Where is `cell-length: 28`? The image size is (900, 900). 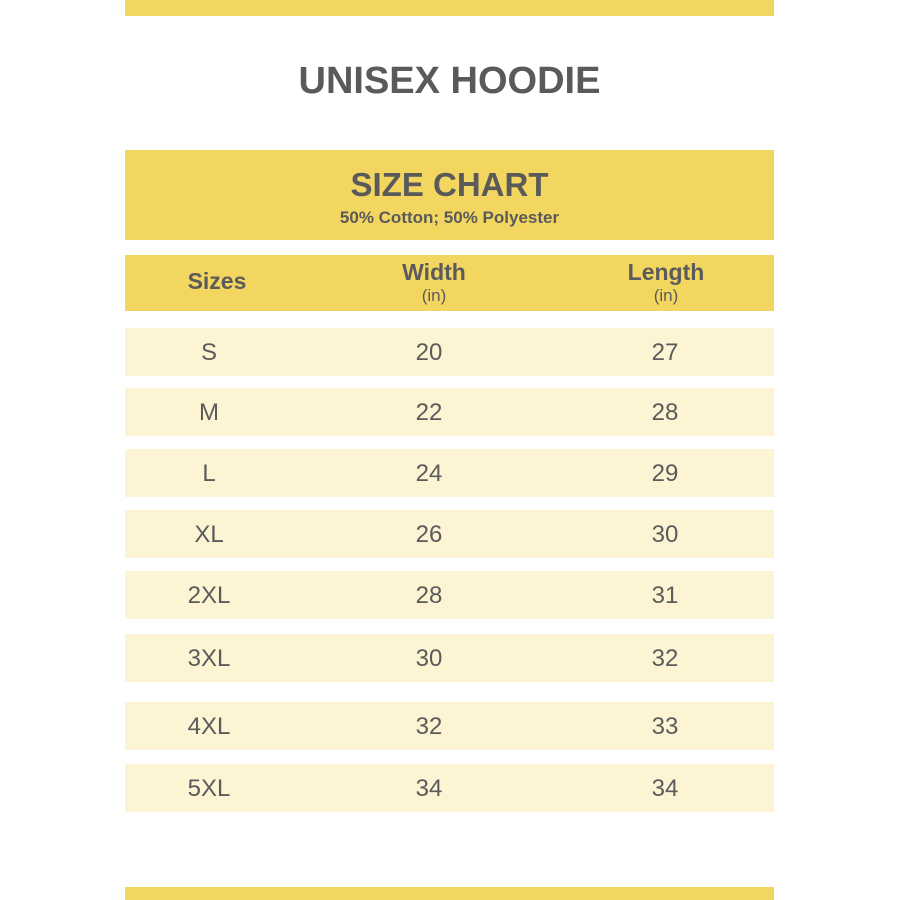 cell-length: 28 is located at coordinates (665, 412).